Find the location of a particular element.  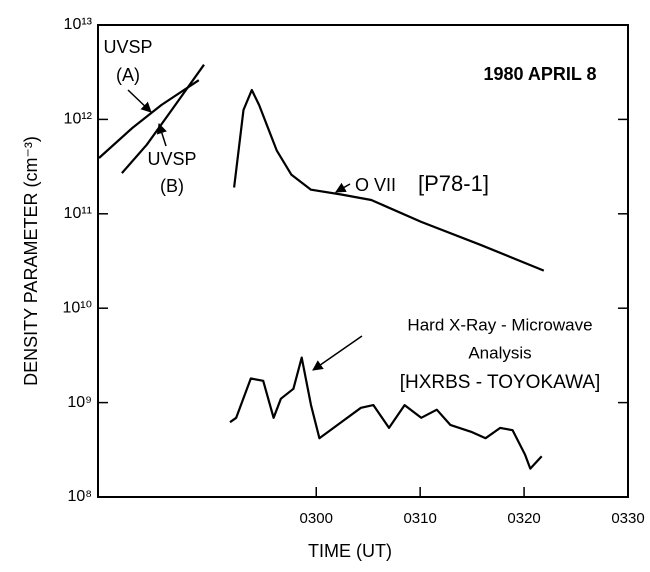

x-tick-label: 0320 is located at coordinates (523, 518).